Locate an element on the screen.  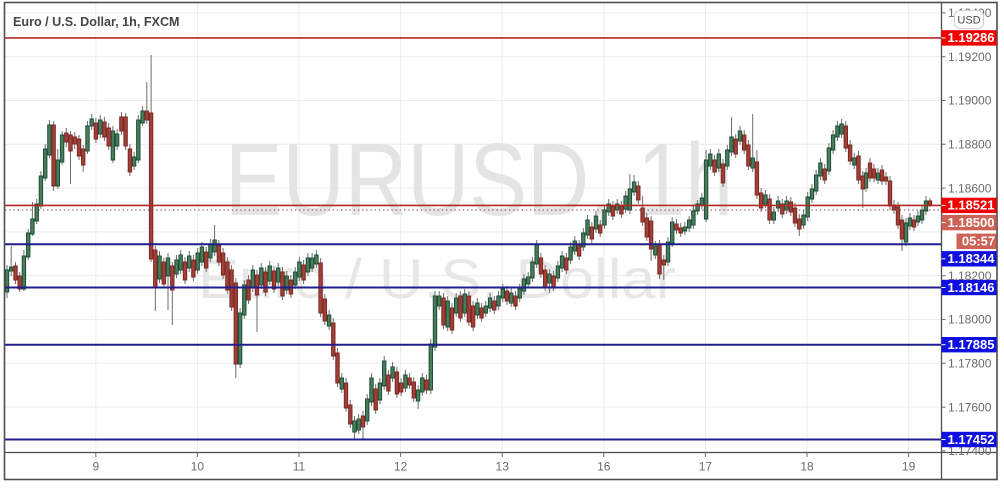
svg-text: USD is located at coordinates (968, 21).